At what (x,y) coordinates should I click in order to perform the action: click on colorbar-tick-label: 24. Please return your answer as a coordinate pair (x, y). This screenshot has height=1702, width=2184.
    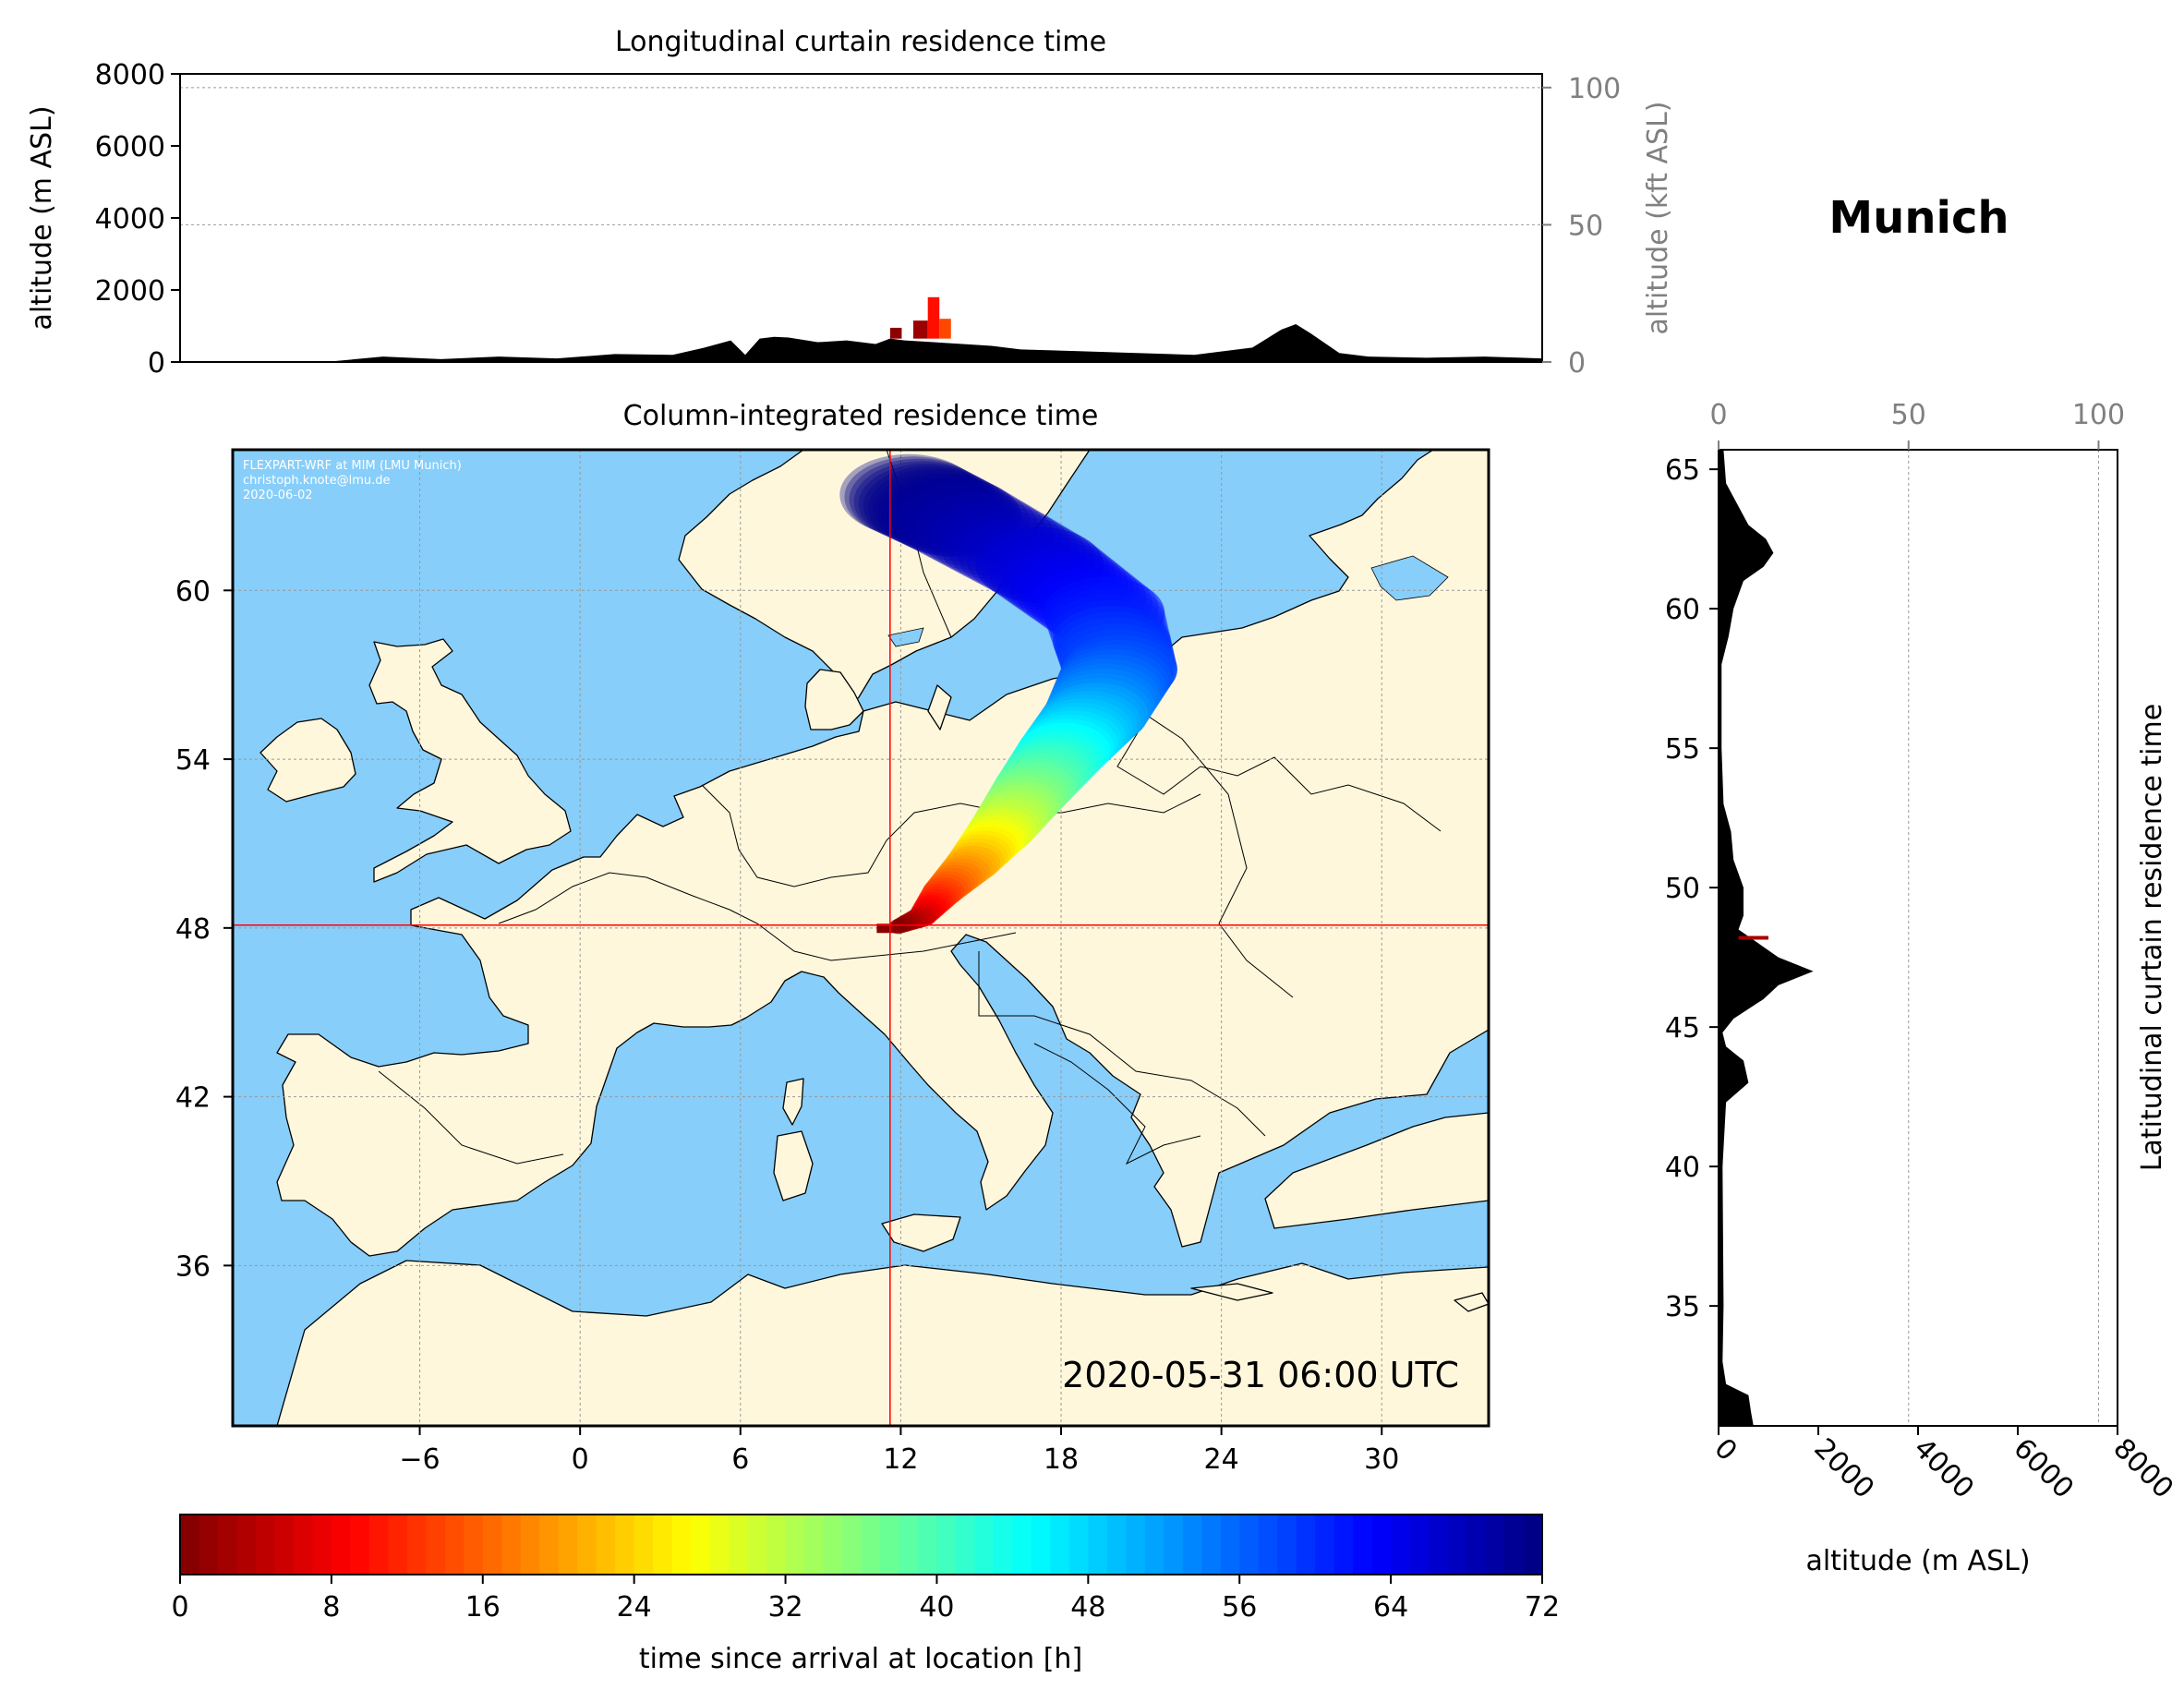
    Looking at the image, I should click on (634, 1607).